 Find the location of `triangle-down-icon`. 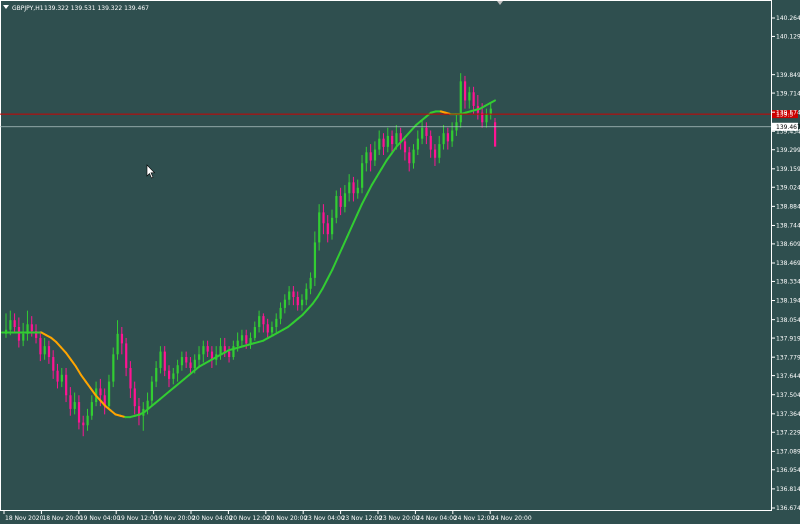

triangle-down-icon is located at coordinates (6, 7).